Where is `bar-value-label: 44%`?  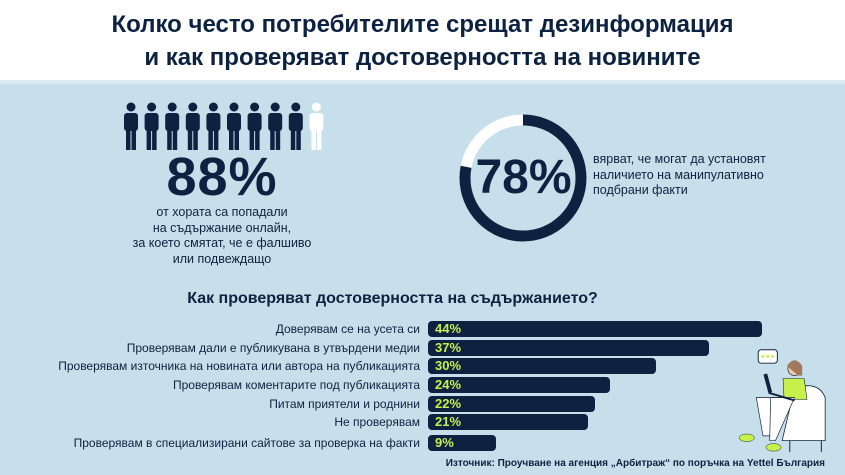 bar-value-label: 44% is located at coordinates (448, 328).